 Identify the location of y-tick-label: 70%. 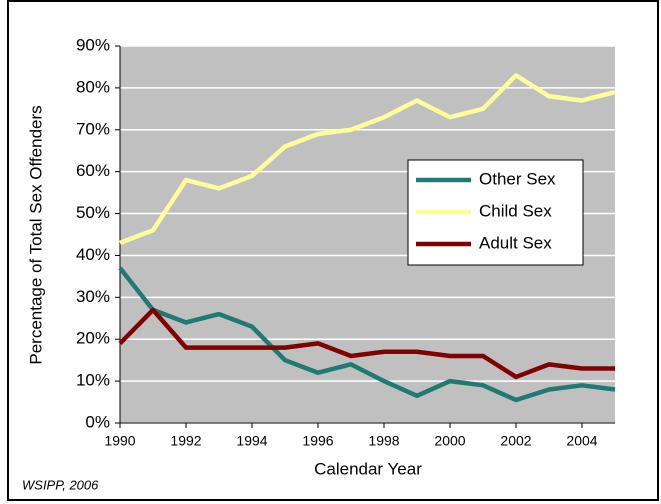
(93, 128).